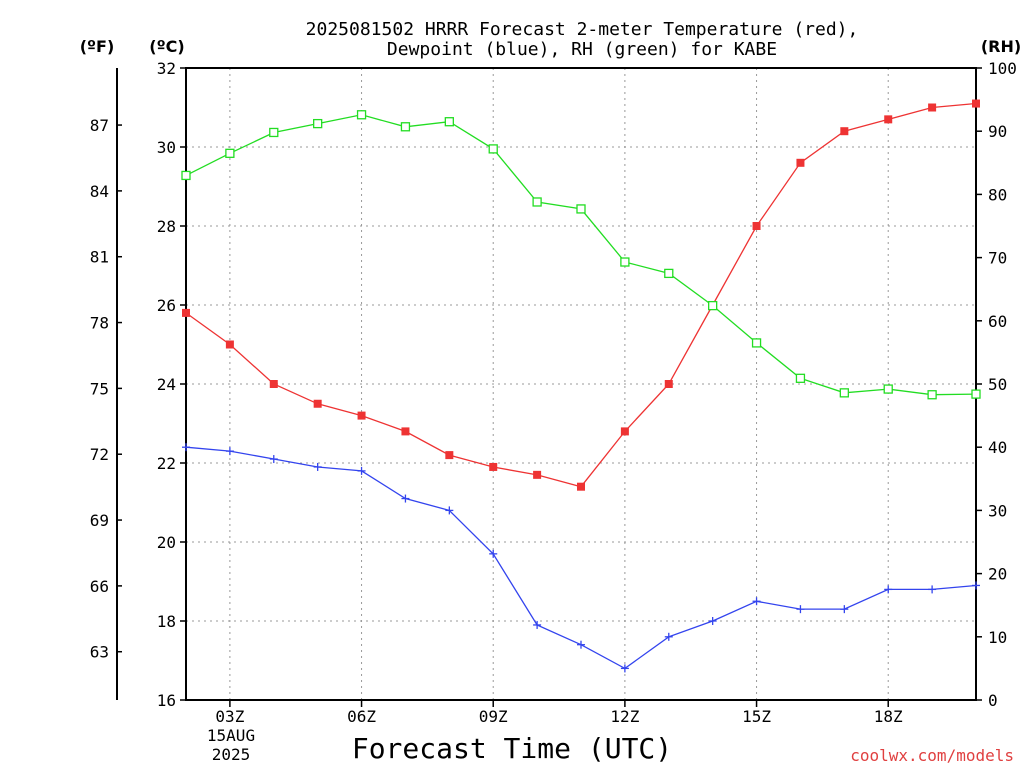 The height and width of the screenshot is (768, 1024). Describe the element at coordinates (997, 510) in the screenshot. I see `rh-tick-label: 30` at that location.